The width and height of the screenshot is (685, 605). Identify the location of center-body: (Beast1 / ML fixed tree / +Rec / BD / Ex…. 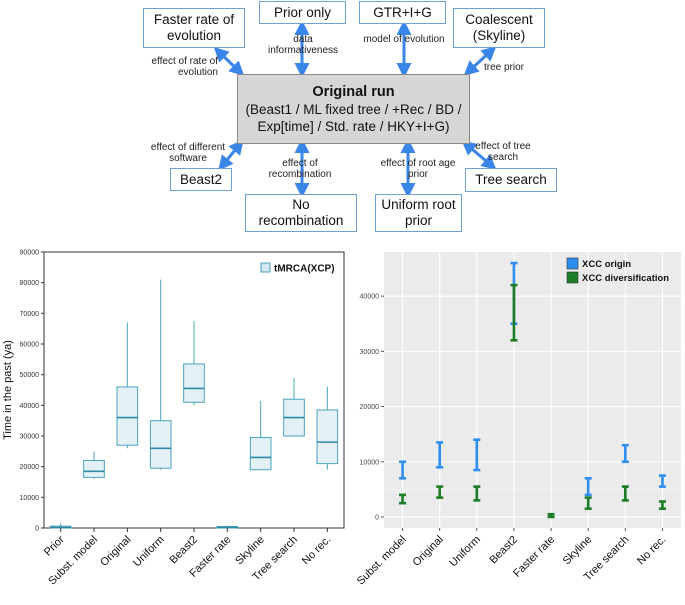
(353, 117).